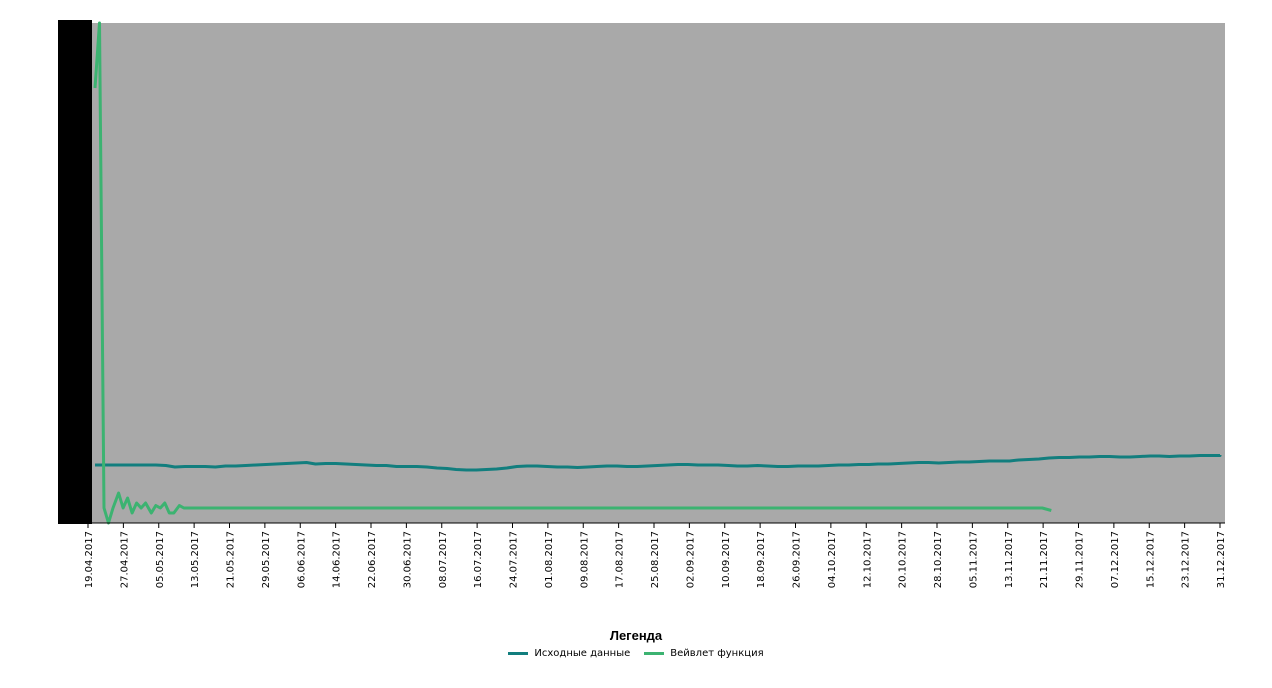 The height and width of the screenshot is (688, 1272). I want to click on x-tick-label: 15.12.2017, so click(1150, 559).